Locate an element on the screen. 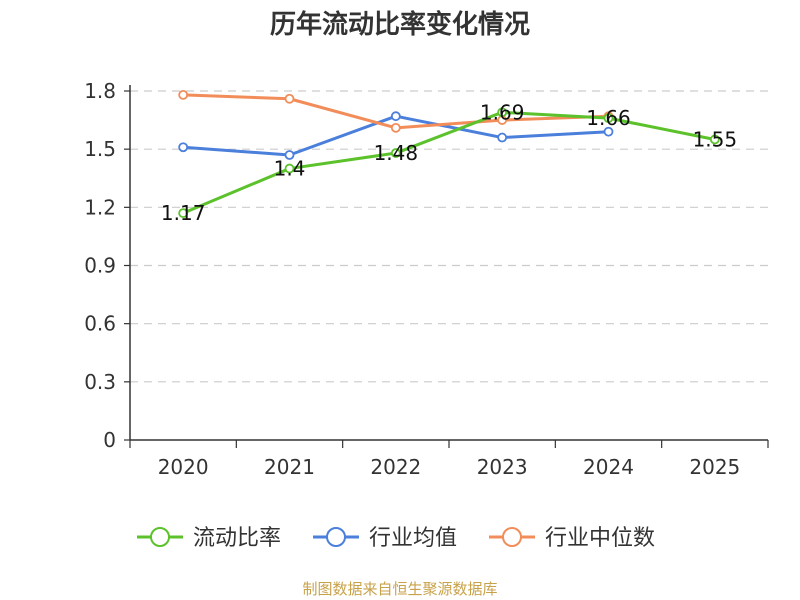  series-point-0-2021 is located at coordinates (289, 168).